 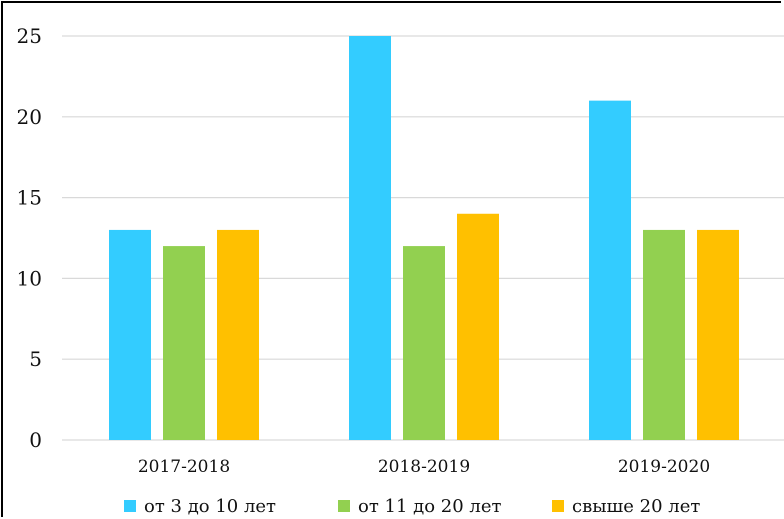 I want to click on x-tick-label: 2019-2020, so click(x=664, y=467).